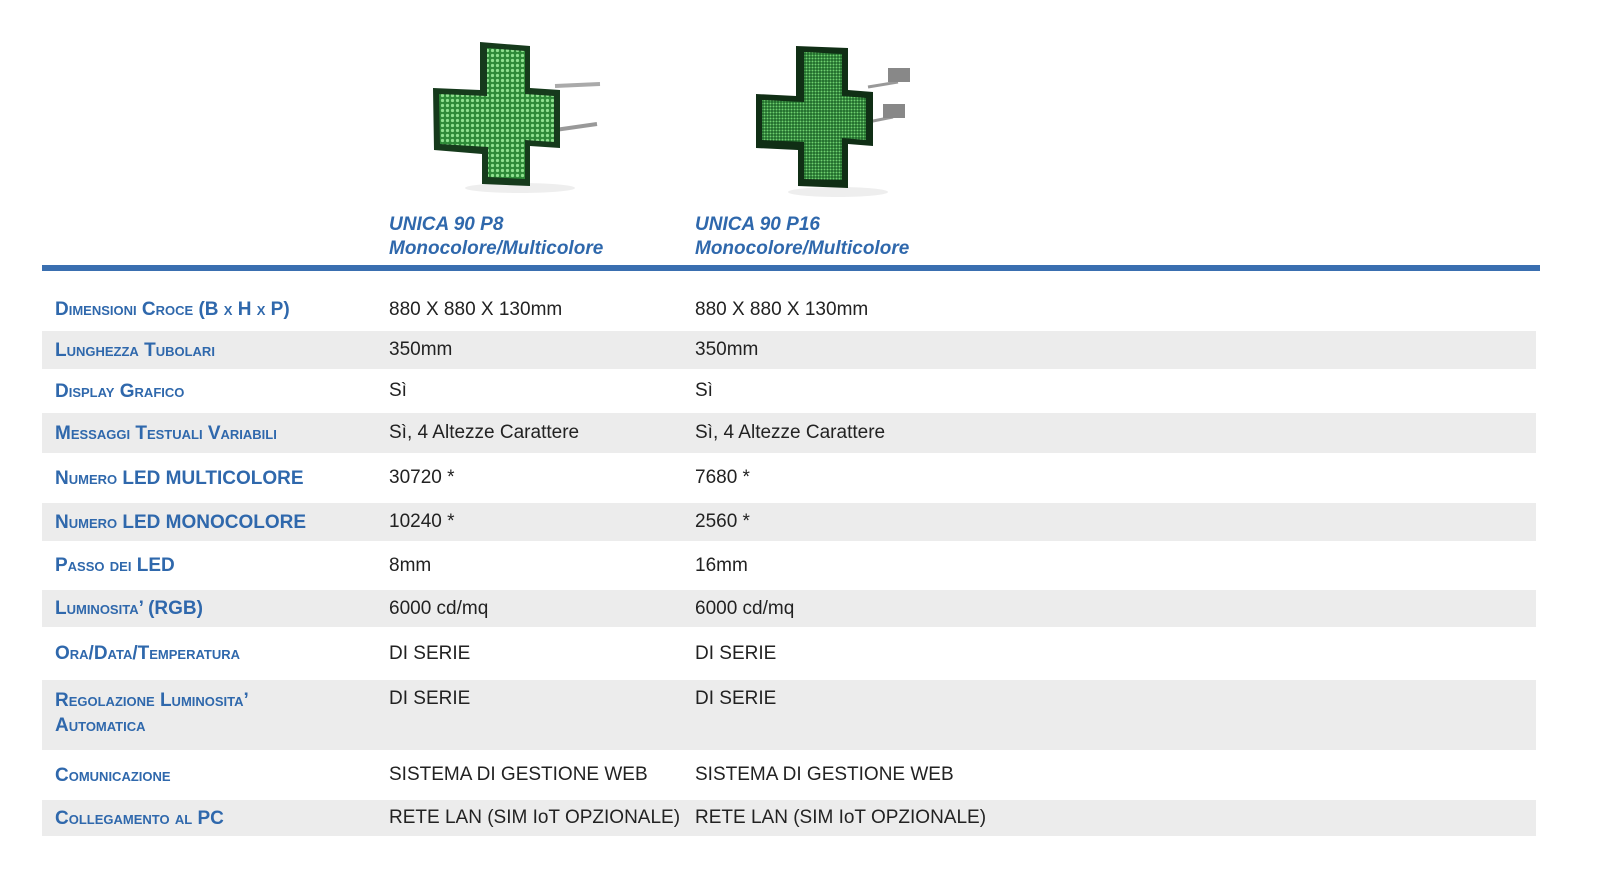 This screenshot has width=1610, height=872. What do you see at coordinates (789, 478) in the screenshot?
I see `table-row: Numero LED MULTICOLORE 30720 * 7680 *` at bounding box center [789, 478].